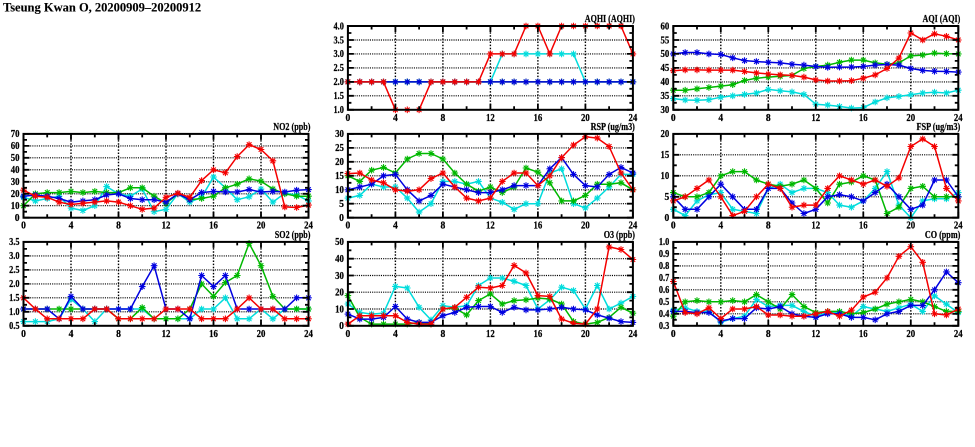 The image size is (975, 447). Describe the element at coordinates (664, 314) in the screenshot. I see `svg-text: 0.4` at that location.